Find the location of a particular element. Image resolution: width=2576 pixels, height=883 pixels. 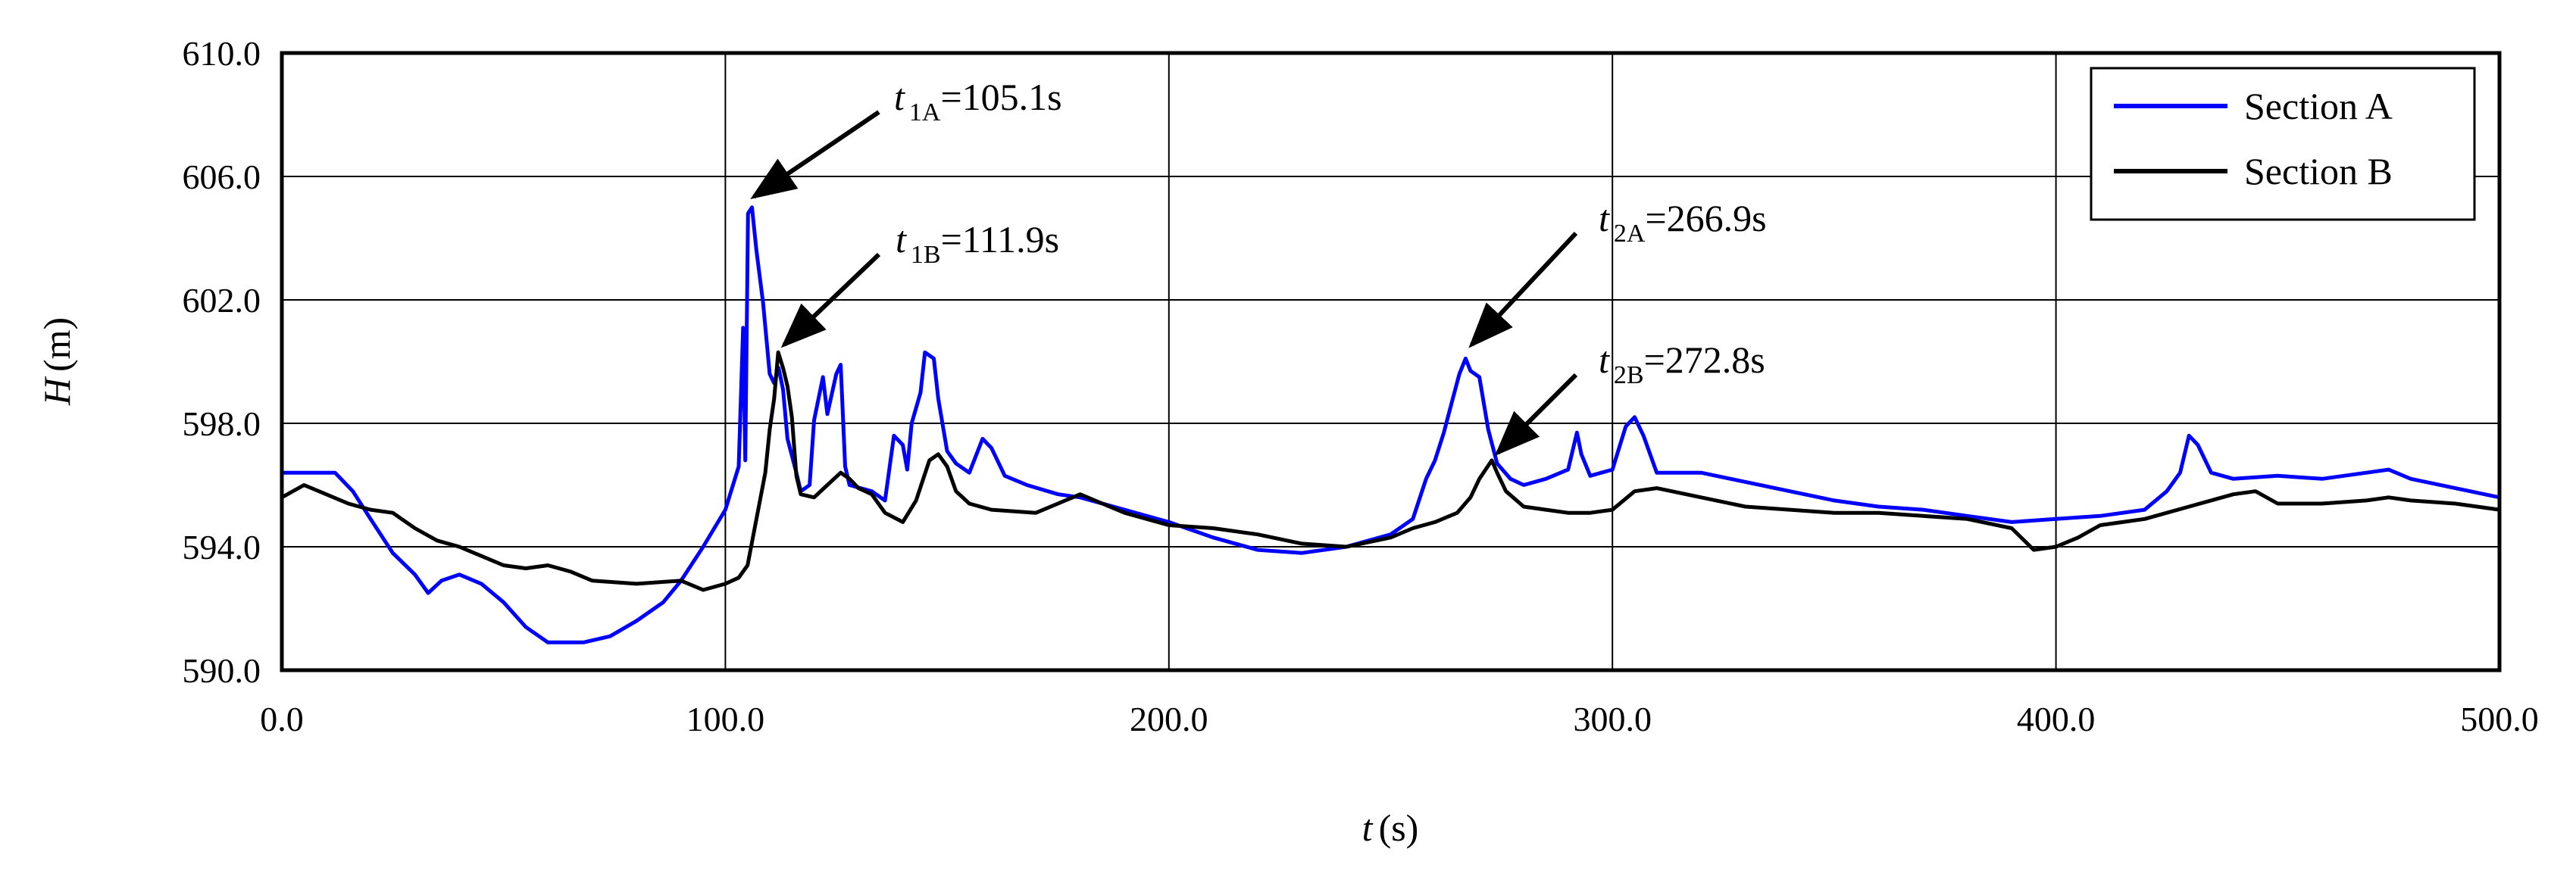

y-tick-label: 594.0 is located at coordinates (222, 547).